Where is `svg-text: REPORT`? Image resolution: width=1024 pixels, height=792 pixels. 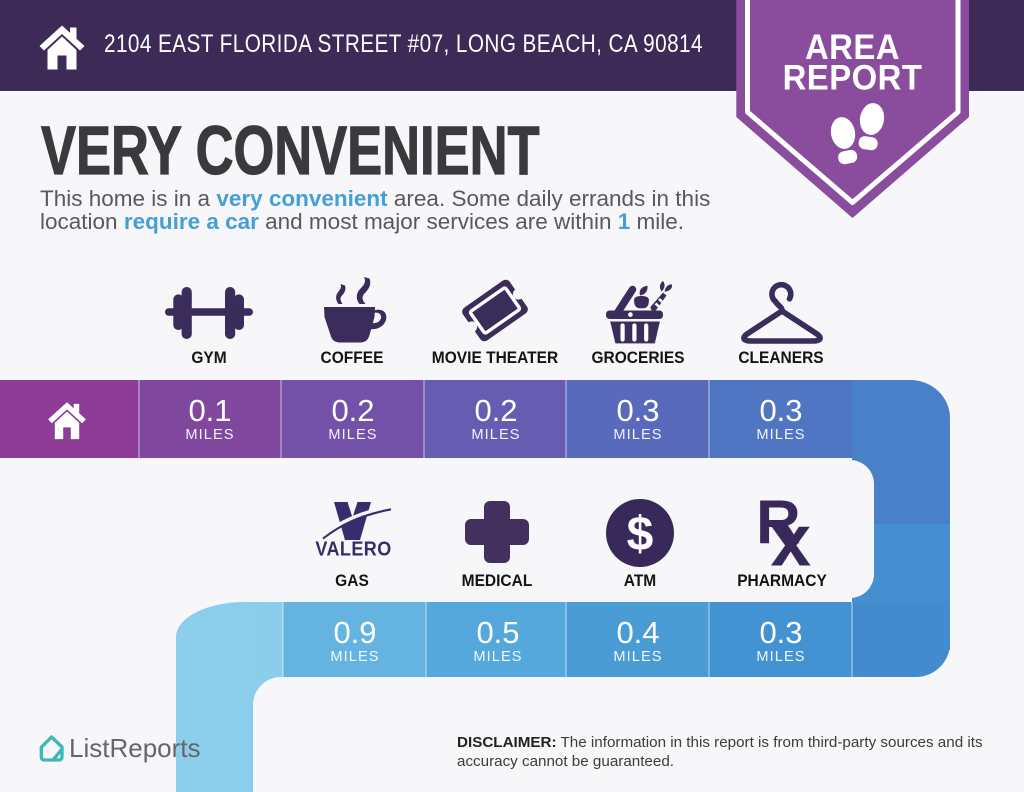
svg-text: REPORT is located at coordinates (853, 77).